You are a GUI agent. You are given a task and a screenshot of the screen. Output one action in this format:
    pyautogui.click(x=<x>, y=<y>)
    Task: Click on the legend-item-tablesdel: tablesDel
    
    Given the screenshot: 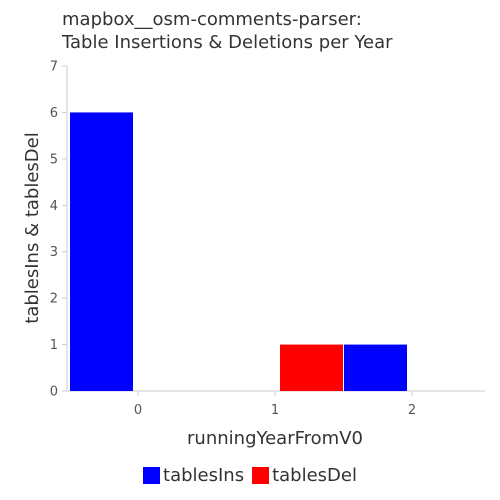 What is the action you would take?
    pyautogui.click(x=304, y=475)
    